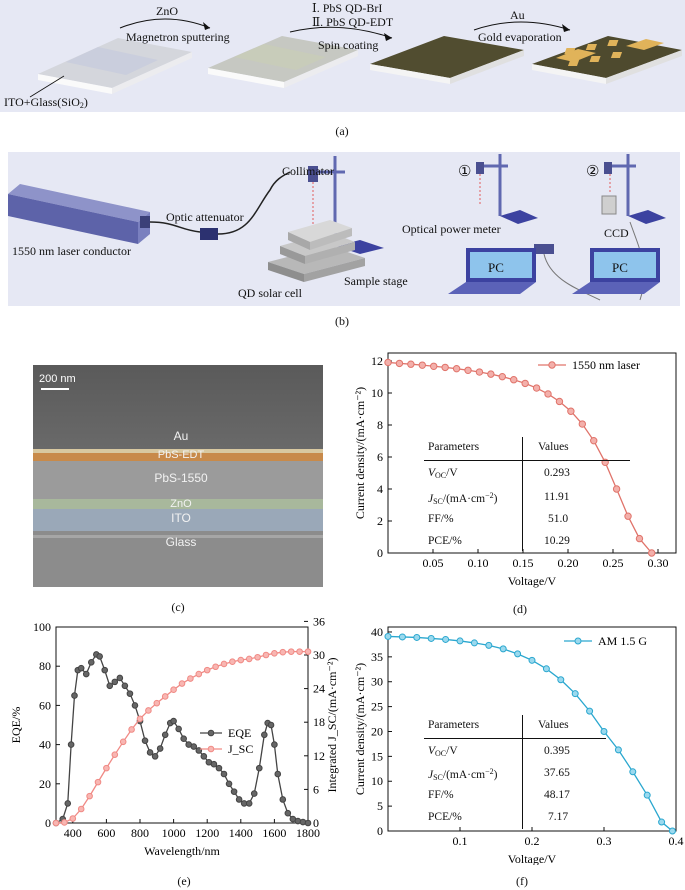 Image resolution: width=685 pixels, height=890 pixels. I want to click on table-d-row-voc: VOC/V, so click(443, 473).